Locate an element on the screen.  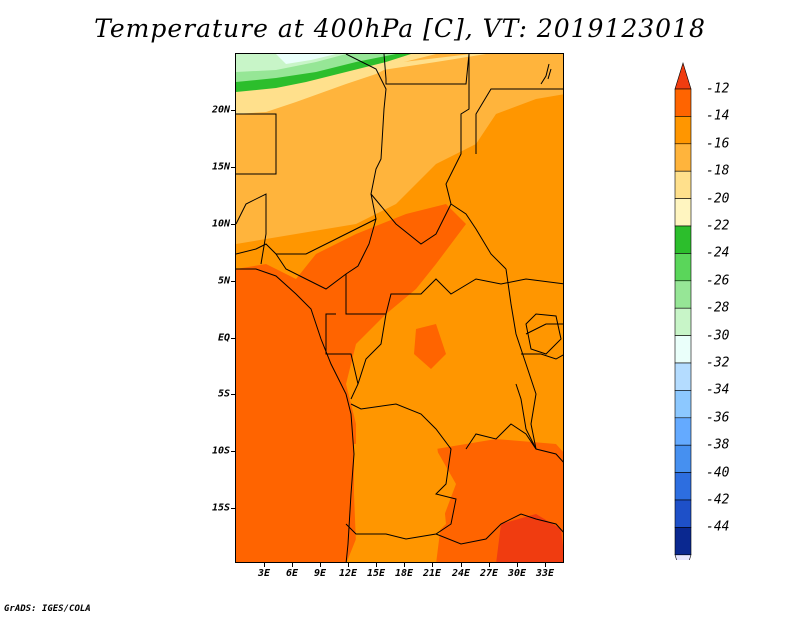
colorbar-label: -34 is located at coordinates (718, 390).